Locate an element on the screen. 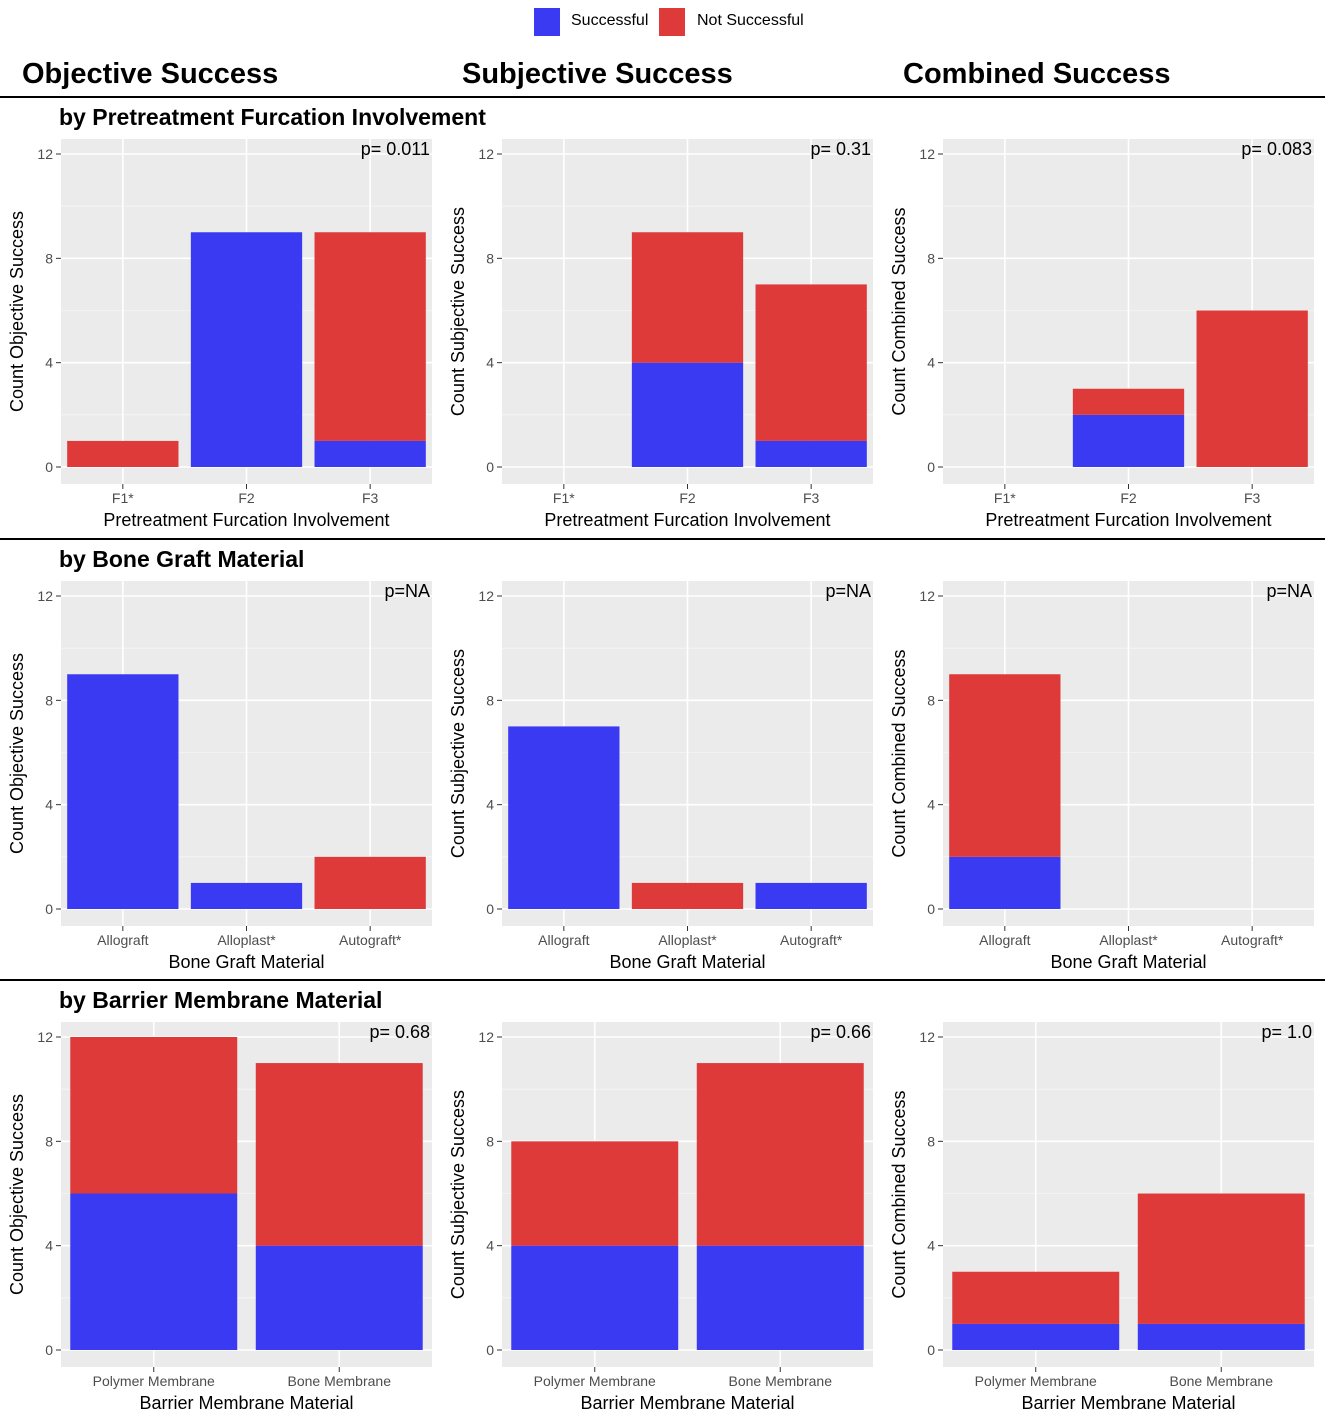 Image resolution: width=1325 pixels, height=1411 pixels. p-value-annotation: p= 0.31 is located at coordinates (840, 149).